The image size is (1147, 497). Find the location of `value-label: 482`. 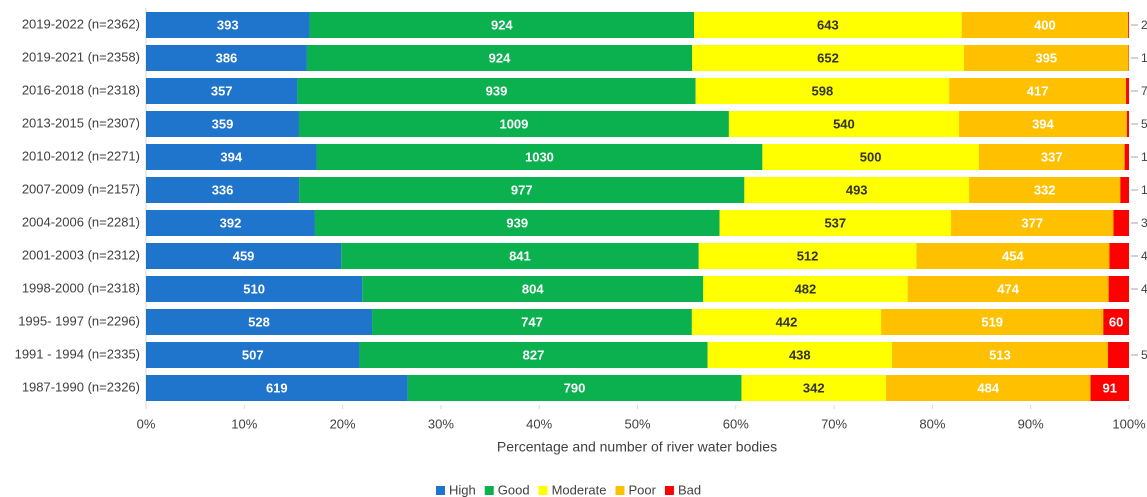

value-label: 482 is located at coordinates (806, 288).